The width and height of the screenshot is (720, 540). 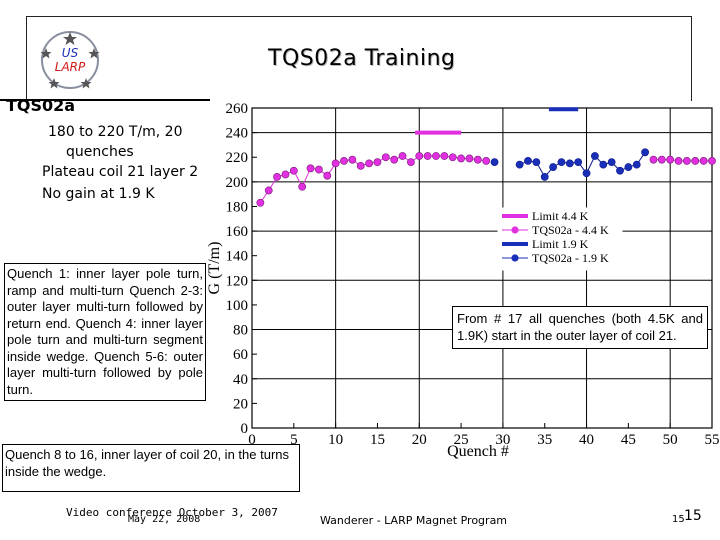 What do you see at coordinates (294, 440) in the screenshot?
I see `x-tick-label: 5` at bounding box center [294, 440].